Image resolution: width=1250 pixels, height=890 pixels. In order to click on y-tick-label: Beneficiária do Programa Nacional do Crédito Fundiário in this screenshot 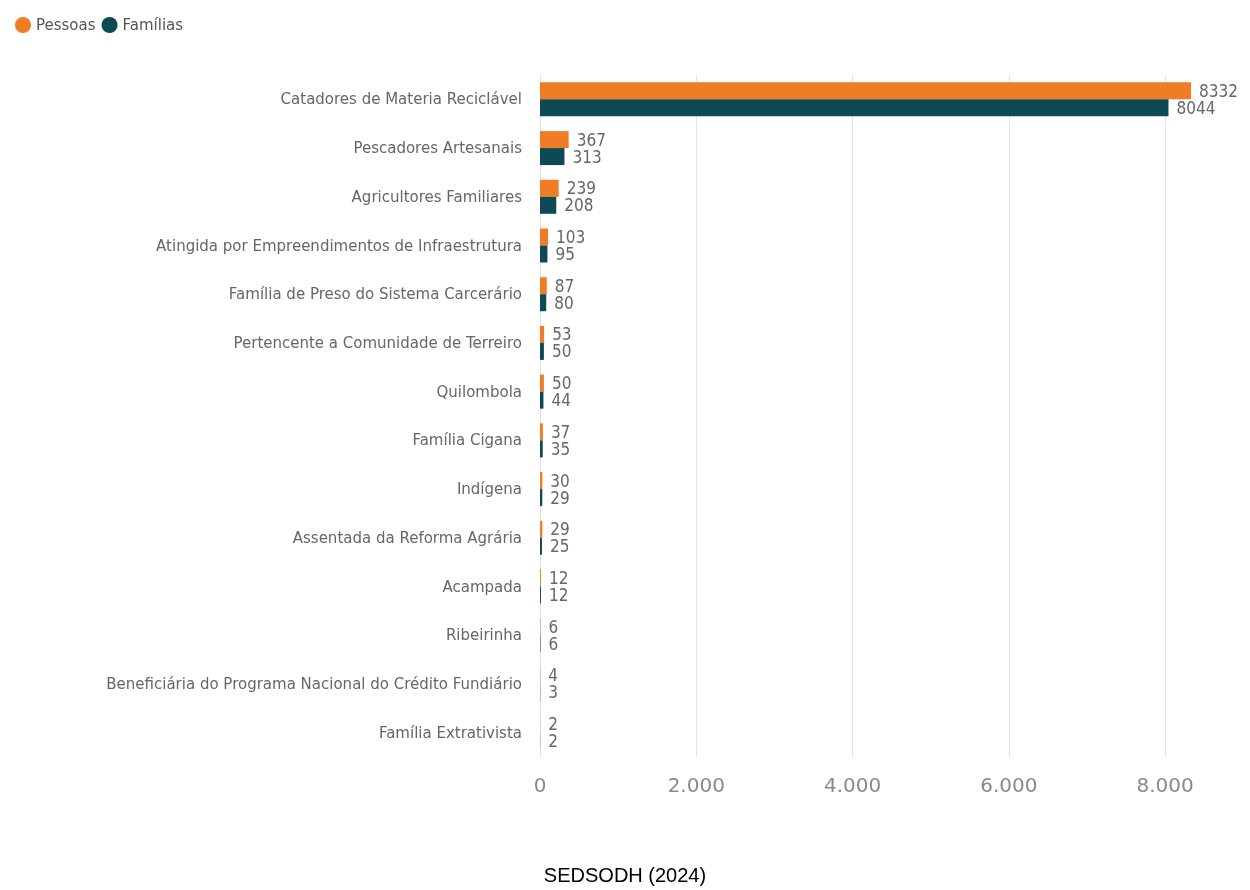, I will do `click(314, 683)`.